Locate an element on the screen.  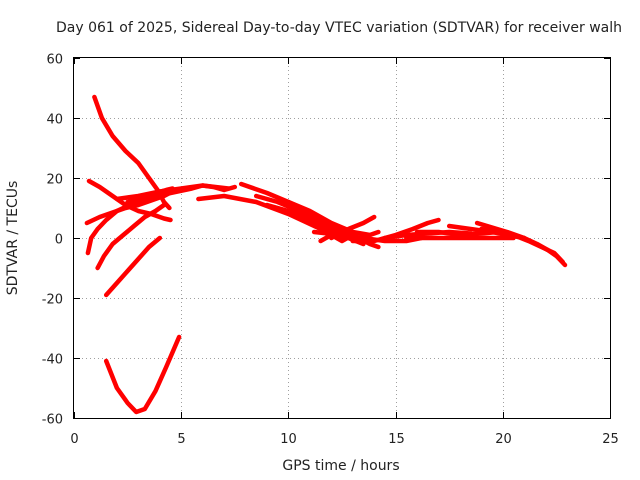
y-tick-label: -20 is located at coordinates (52, 300).